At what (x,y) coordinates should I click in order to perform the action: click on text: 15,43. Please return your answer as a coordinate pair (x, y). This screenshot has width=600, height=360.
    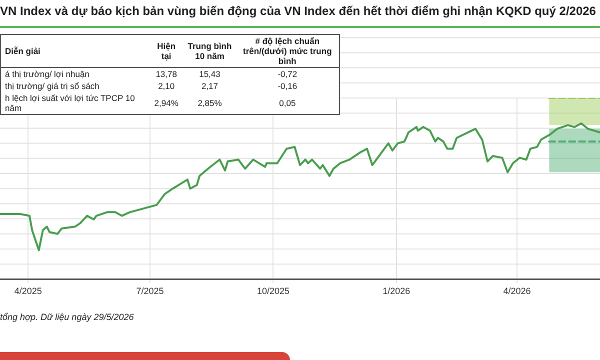
    Looking at the image, I should click on (210, 74).